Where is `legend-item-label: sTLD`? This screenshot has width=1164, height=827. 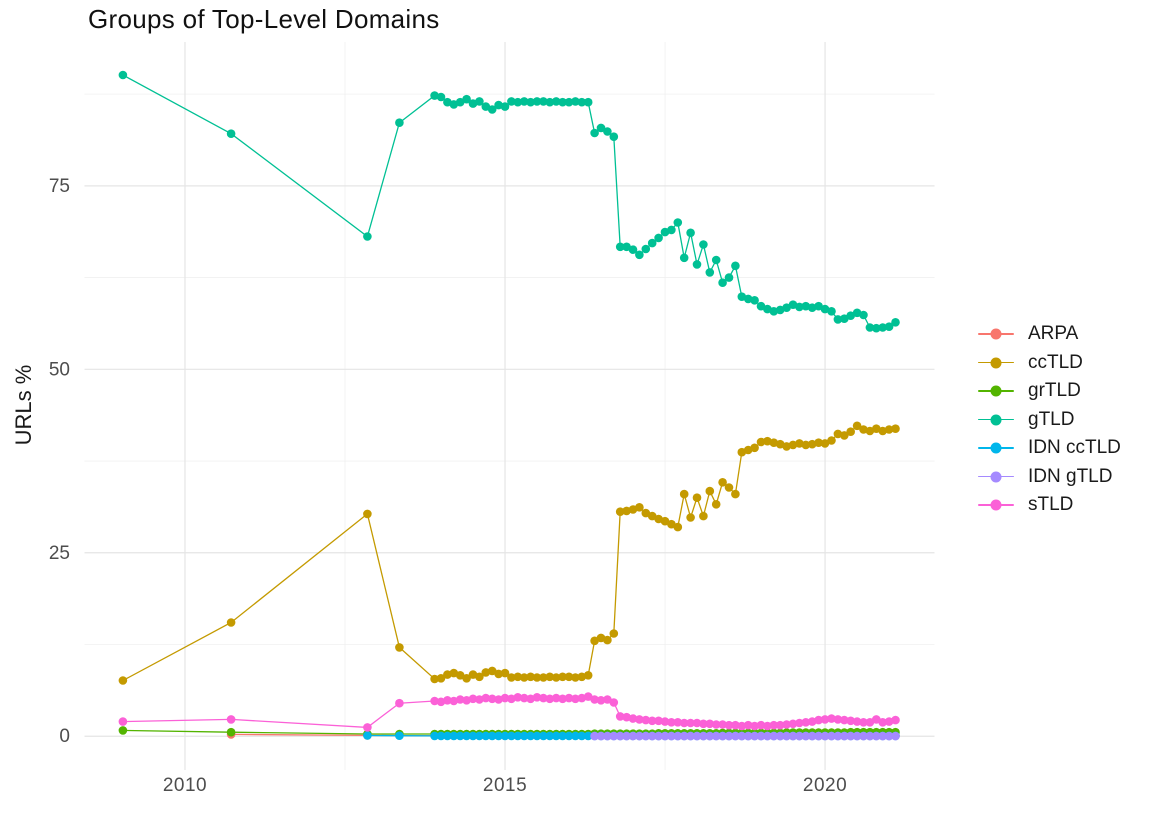
legend-item-label: sTLD is located at coordinates (1051, 504).